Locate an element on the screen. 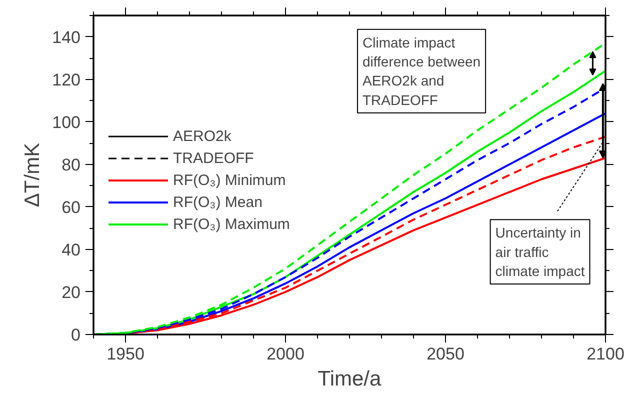 This screenshot has width=634, height=403. annotation: TRADEOFF is located at coordinates (213, 158).